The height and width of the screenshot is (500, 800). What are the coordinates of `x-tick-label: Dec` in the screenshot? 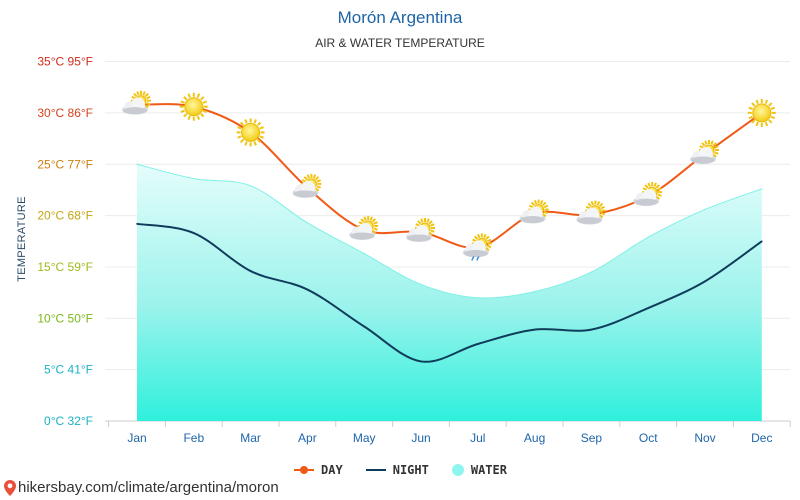 It's located at (761, 438).